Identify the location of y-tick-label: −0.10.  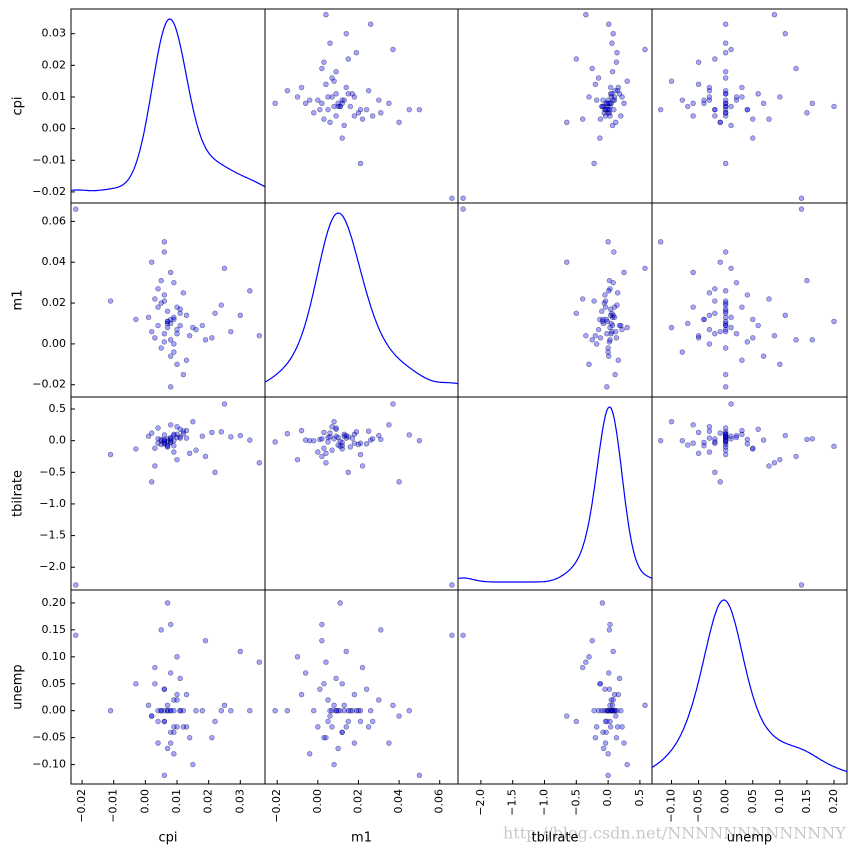
(49, 764).